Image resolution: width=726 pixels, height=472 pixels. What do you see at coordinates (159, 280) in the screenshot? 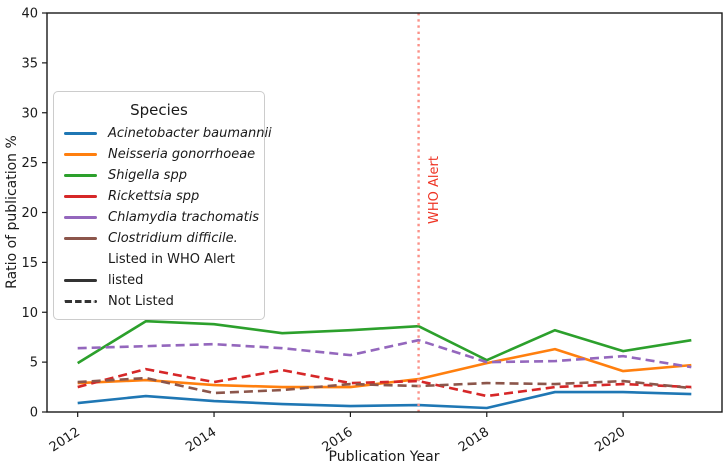
I see `legend-listed-row: listed` at bounding box center [159, 280].